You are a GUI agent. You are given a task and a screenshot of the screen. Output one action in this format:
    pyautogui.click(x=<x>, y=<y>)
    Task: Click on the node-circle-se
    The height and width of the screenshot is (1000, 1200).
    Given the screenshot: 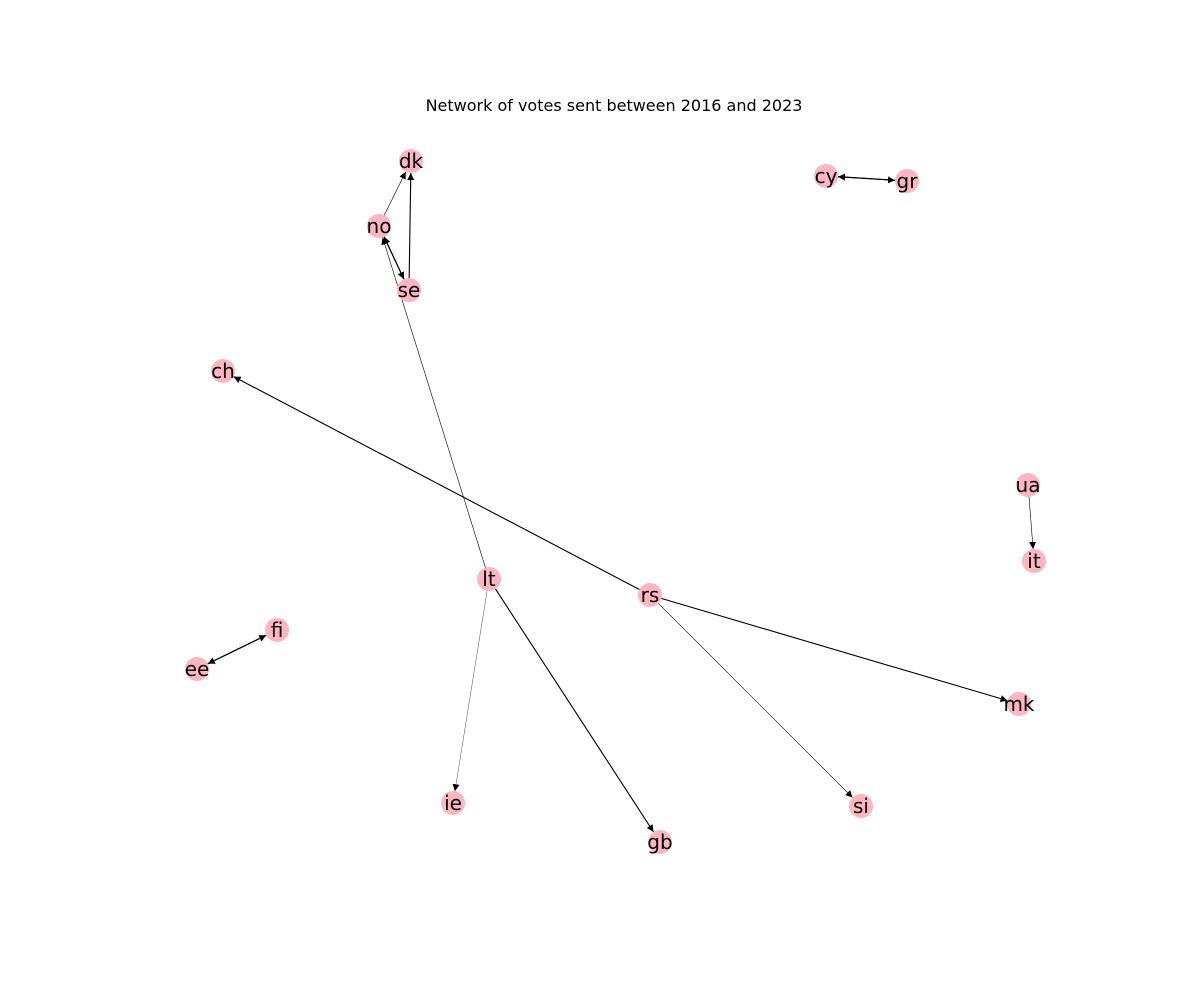 What is the action you would take?
    pyautogui.click(x=409, y=290)
    